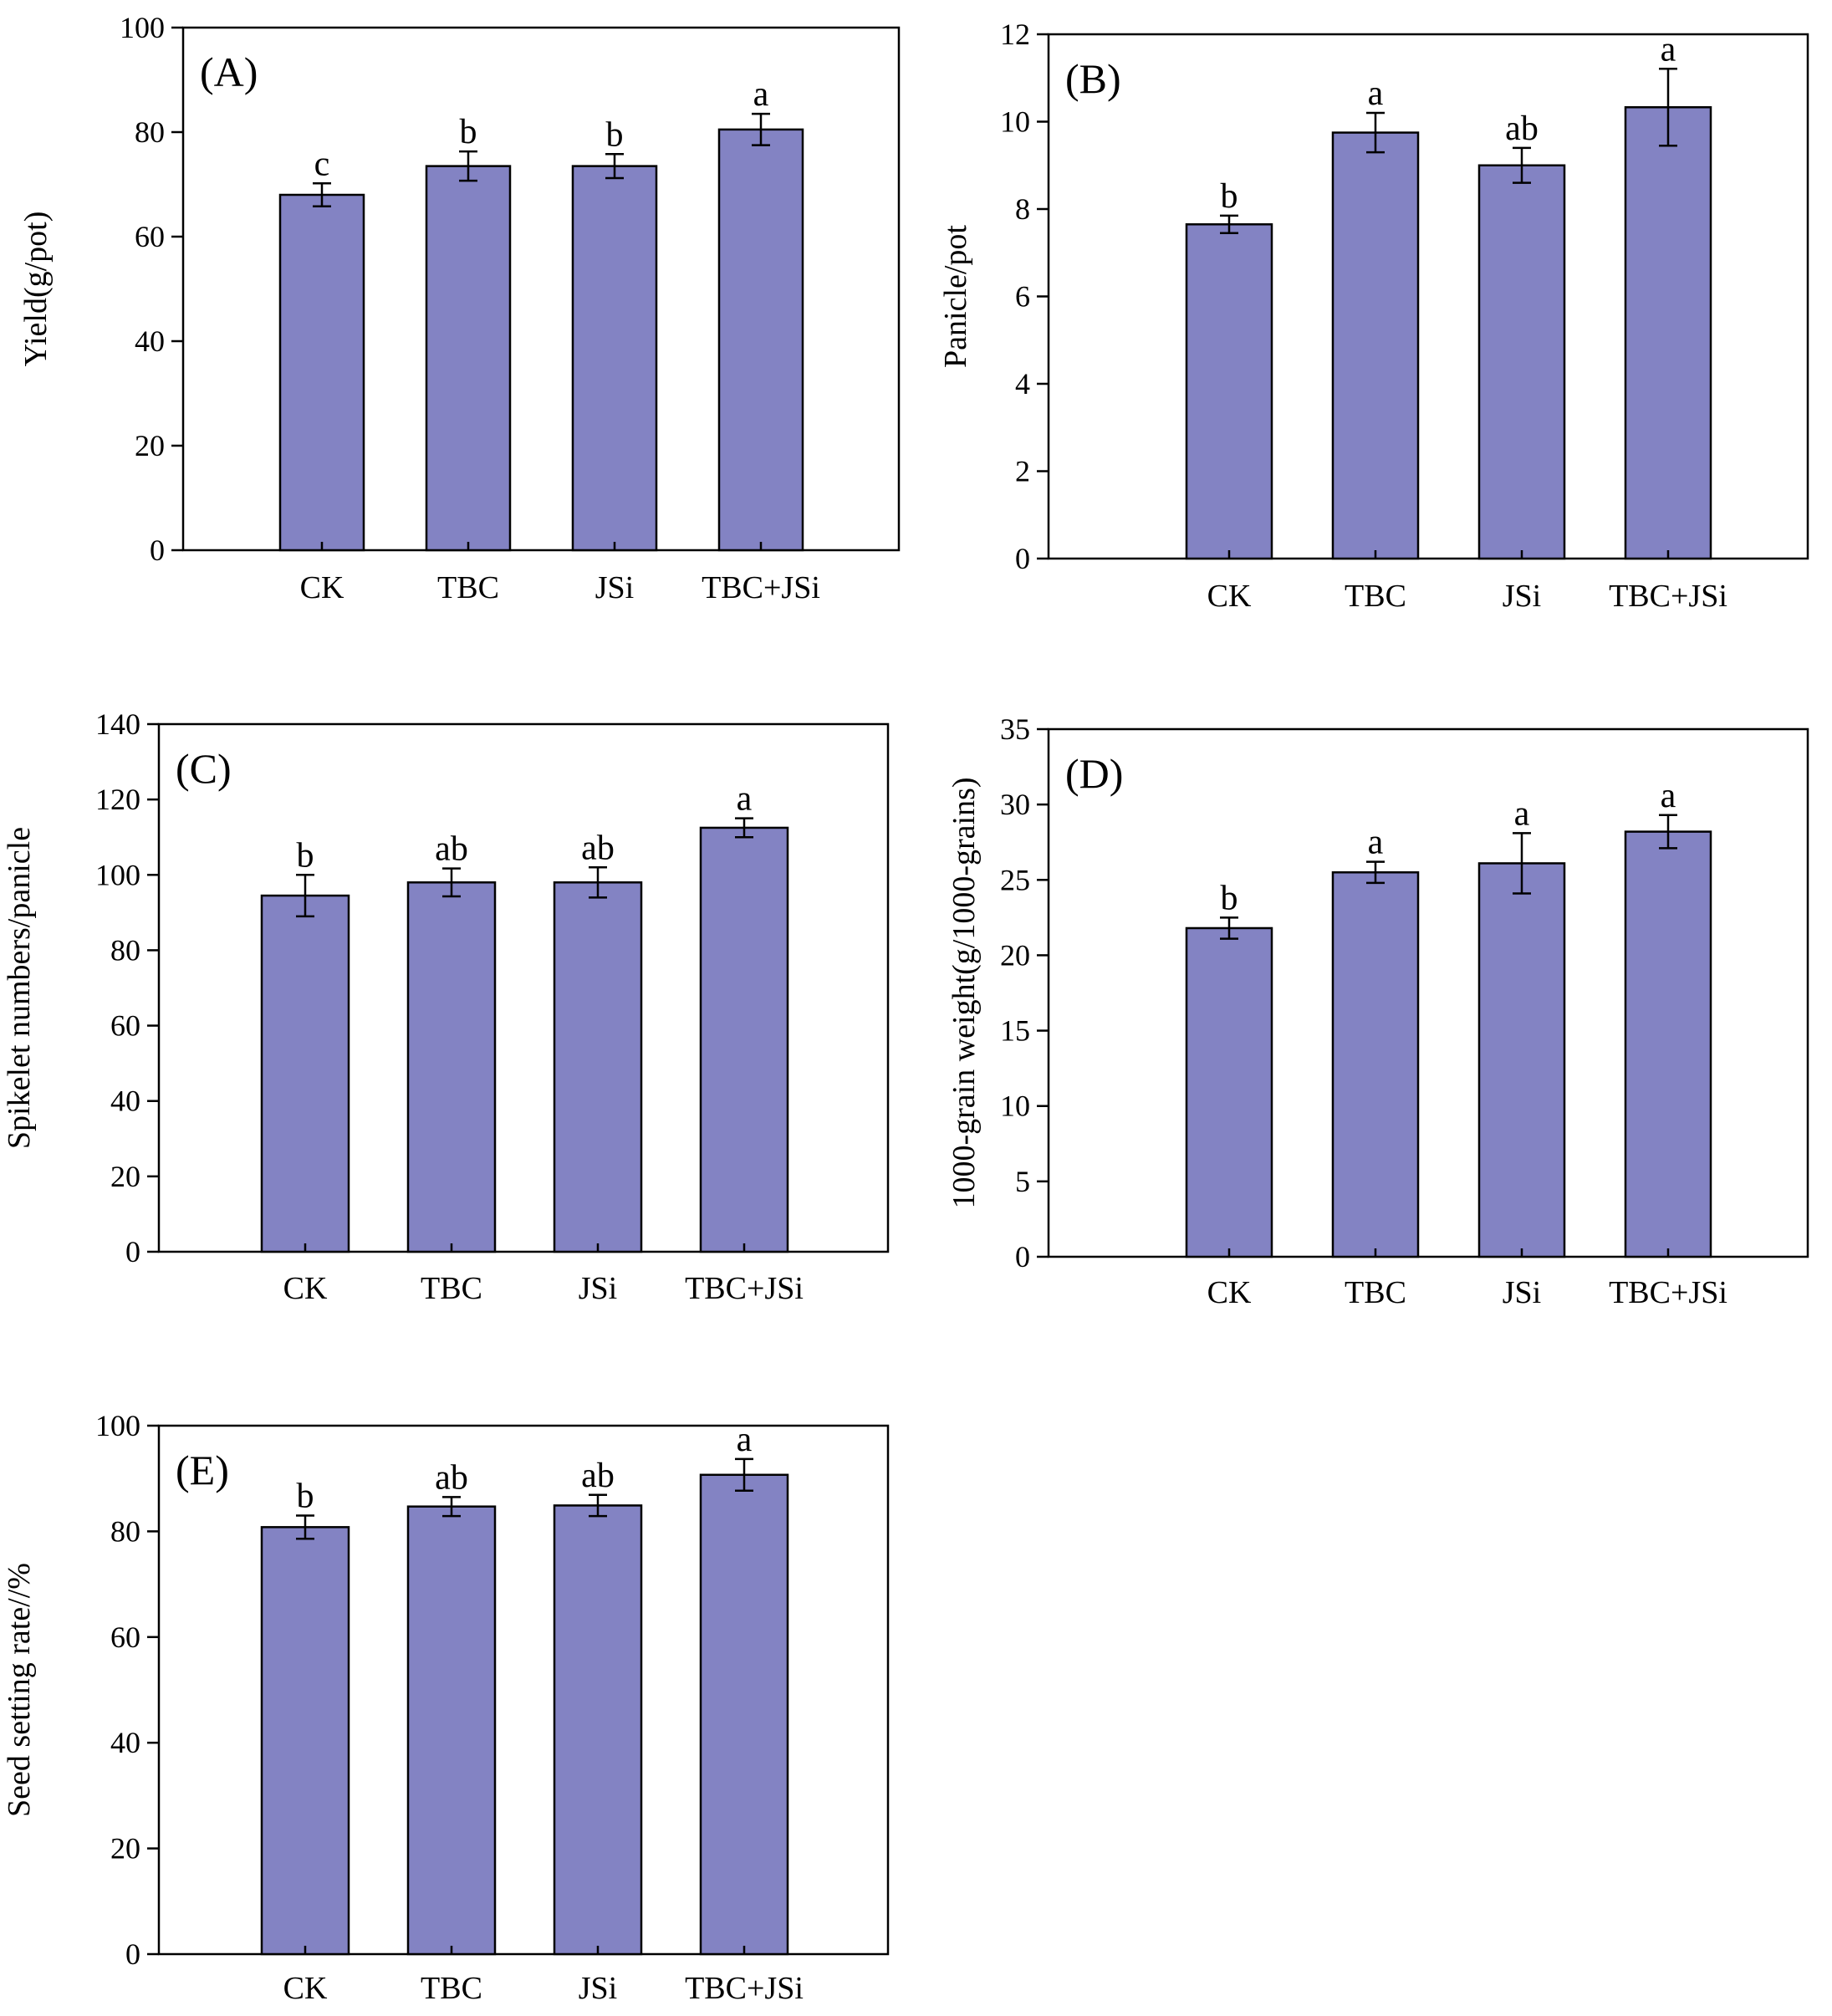 This screenshot has width=1832, height=2016. Describe the element at coordinates (19, 988) in the screenshot. I see `panel-c-y-axis-title: Spikelet numbers/panicle` at that location.